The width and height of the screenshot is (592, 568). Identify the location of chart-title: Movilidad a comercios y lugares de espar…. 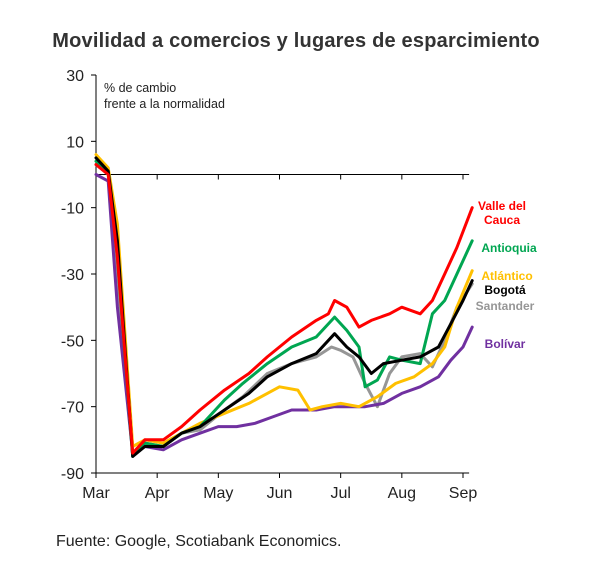
(296, 41).